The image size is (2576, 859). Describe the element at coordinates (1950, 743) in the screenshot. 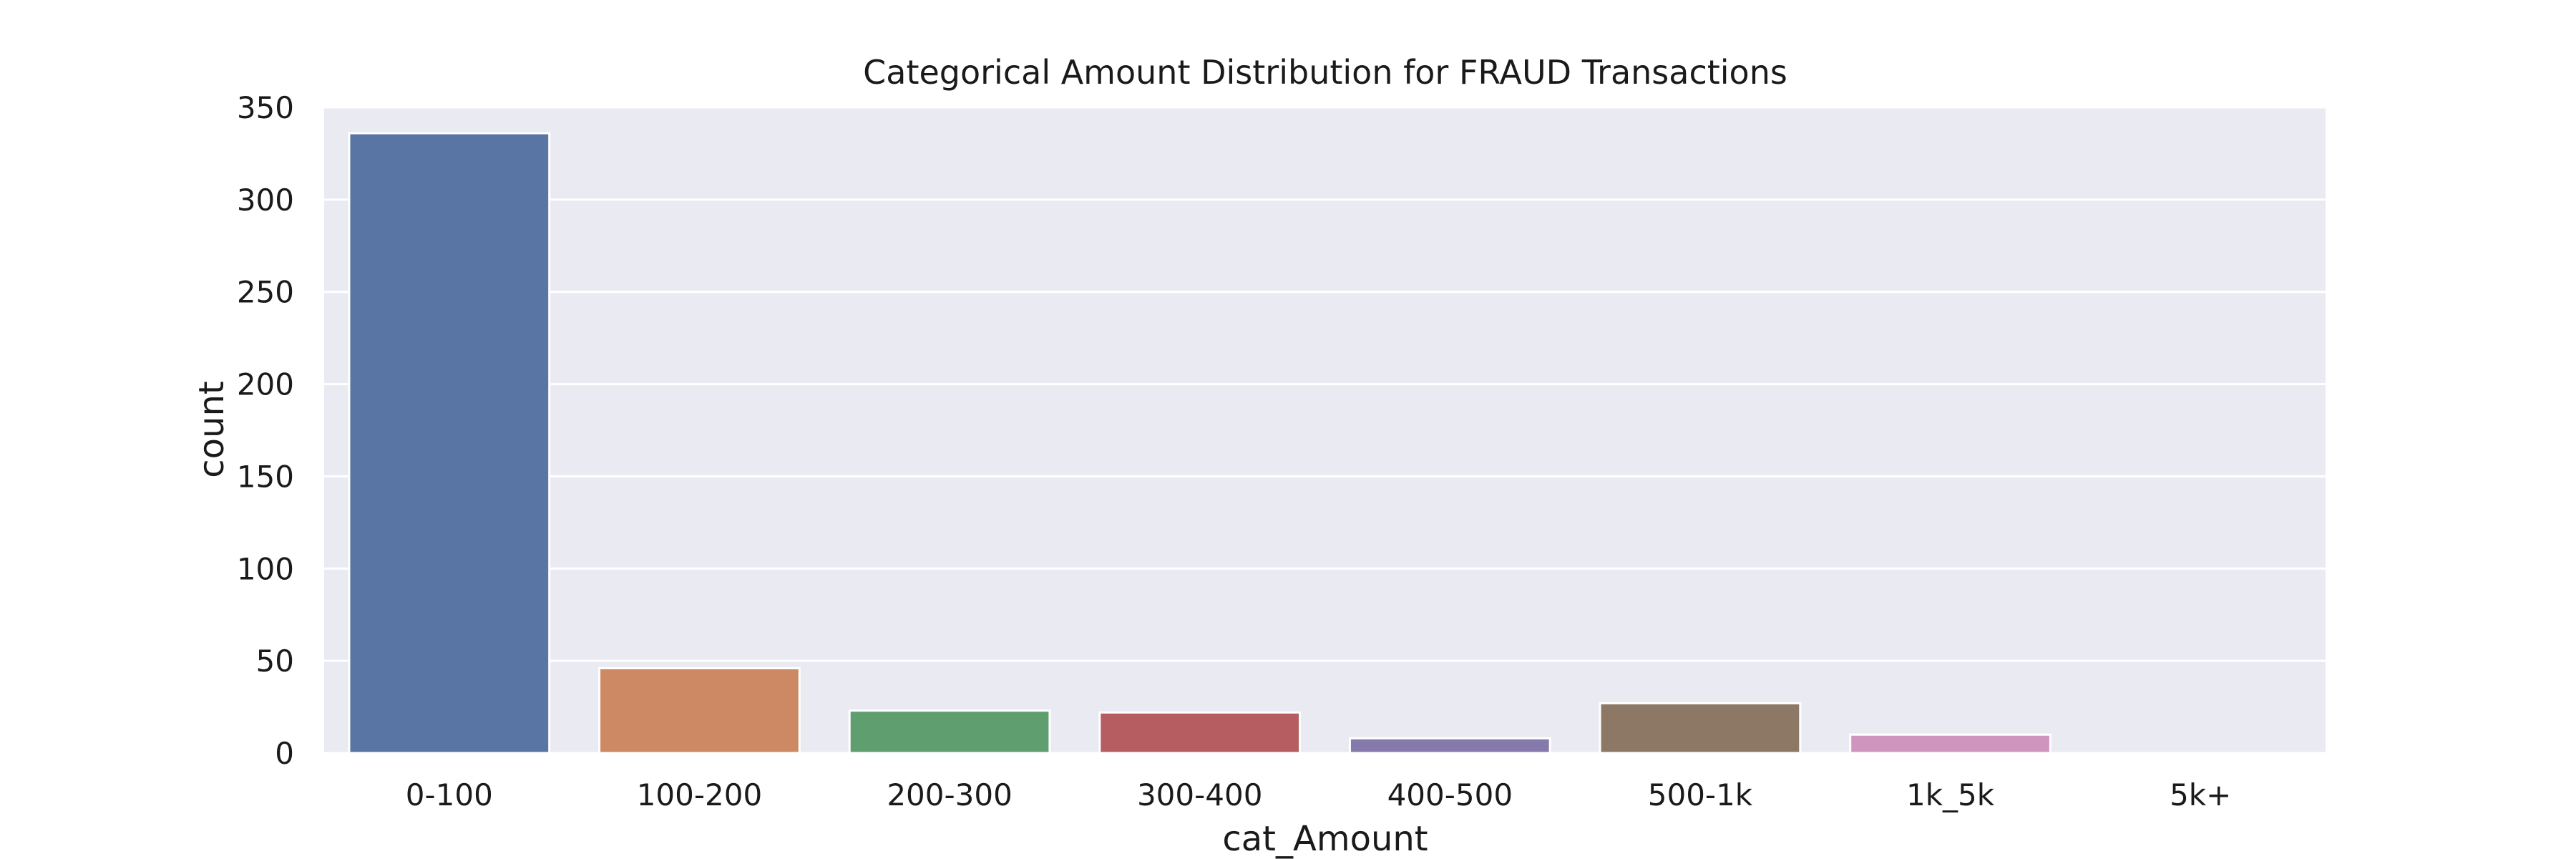

I see `bar-1k_5k` at that location.